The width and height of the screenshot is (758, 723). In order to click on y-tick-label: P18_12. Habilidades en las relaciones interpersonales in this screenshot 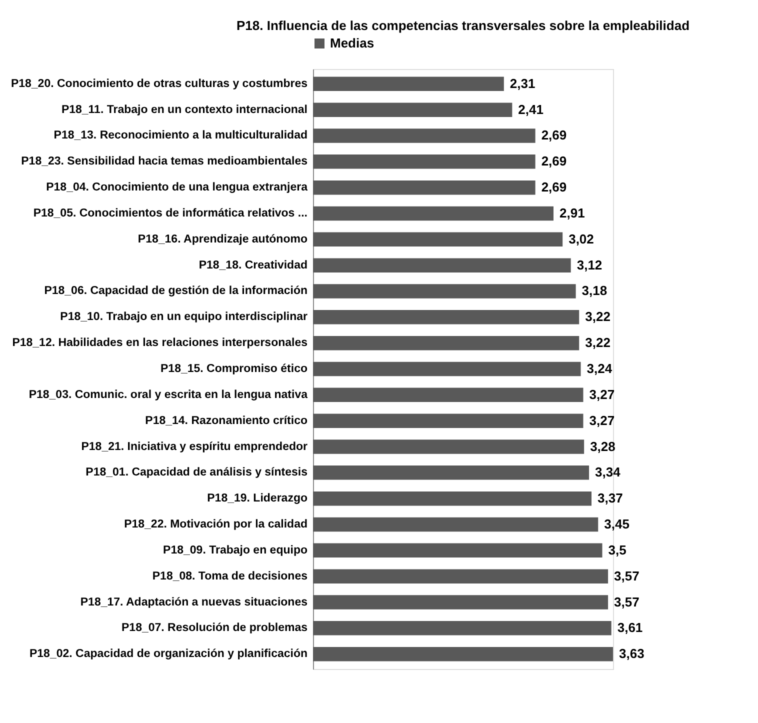, I will do `click(160, 343)`.